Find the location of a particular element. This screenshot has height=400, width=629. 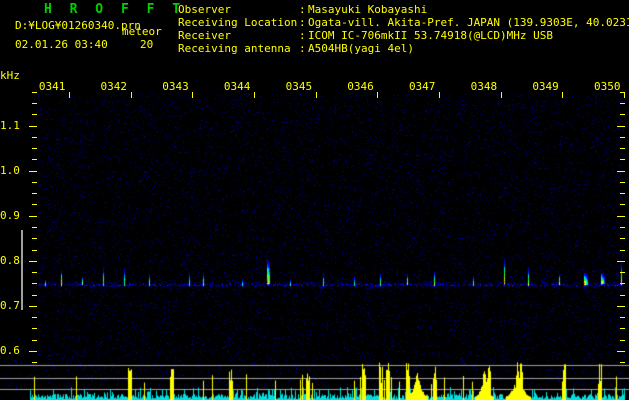

y-tick-label: 0.9 is located at coordinates (10, 215).